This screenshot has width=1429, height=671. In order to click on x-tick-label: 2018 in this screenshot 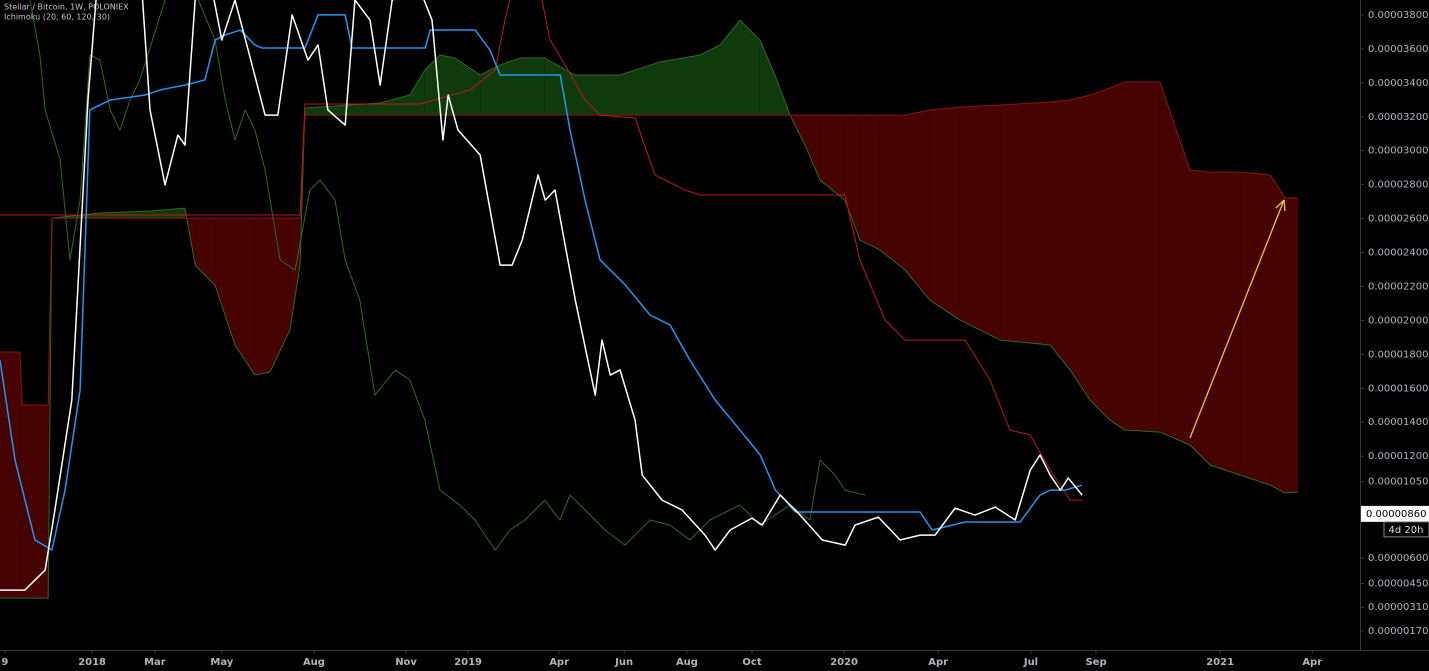, I will do `click(92, 662)`.